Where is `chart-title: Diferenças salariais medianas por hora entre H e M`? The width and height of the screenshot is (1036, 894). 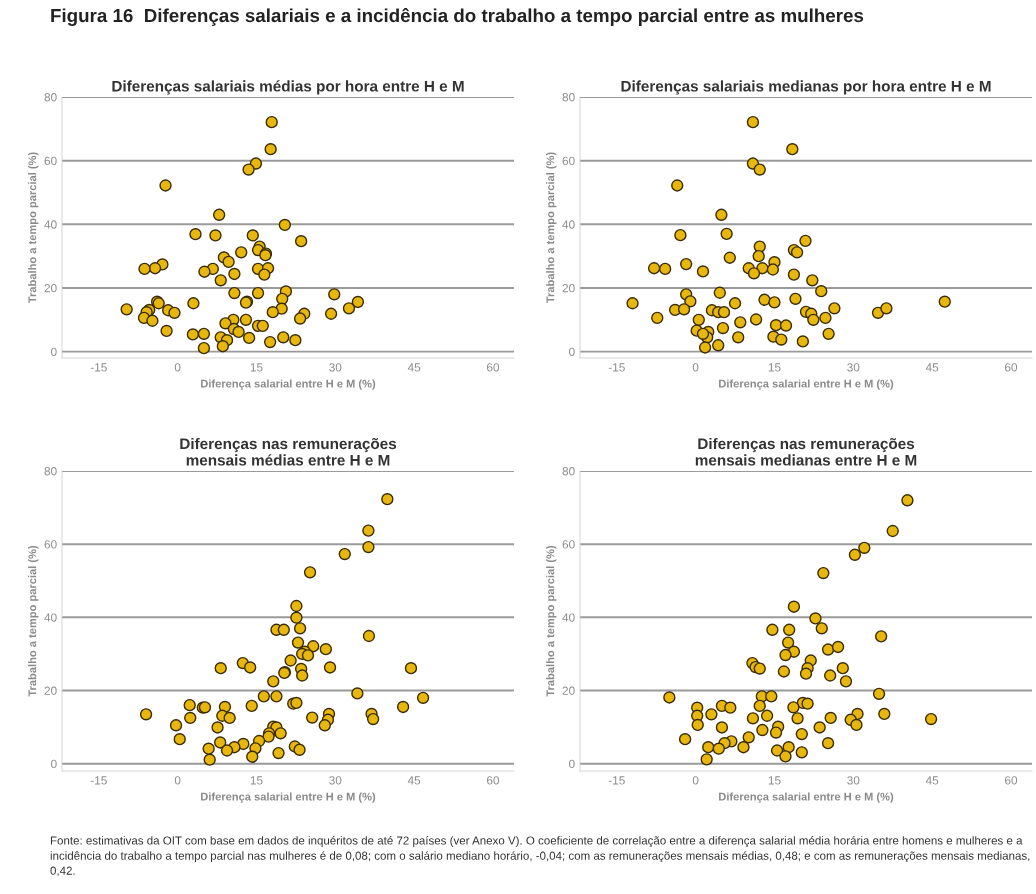
chart-title: Diferenças salariais medianas por hora entre H e M is located at coordinates (806, 87).